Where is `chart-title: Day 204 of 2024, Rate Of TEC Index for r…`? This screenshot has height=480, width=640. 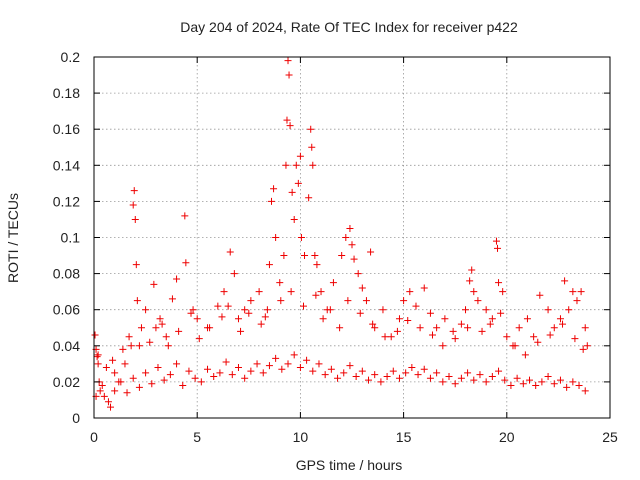
chart-title: Day 204 of 2024, Rate Of TEC Index for r… is located at coordinates (349, 27).